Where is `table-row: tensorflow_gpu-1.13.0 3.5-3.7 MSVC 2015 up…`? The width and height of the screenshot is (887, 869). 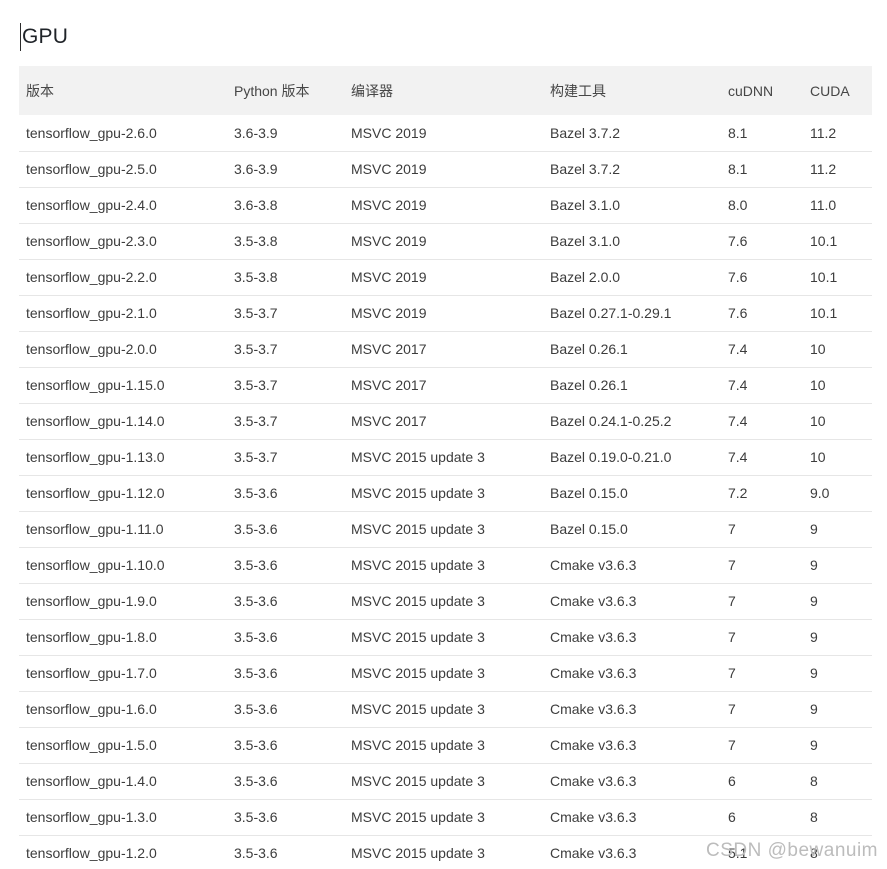 table-row: tensorflow_gpu-1.13.0 3.5-3.7 MSVC 2015 up… is located at coordinates (445, 457).